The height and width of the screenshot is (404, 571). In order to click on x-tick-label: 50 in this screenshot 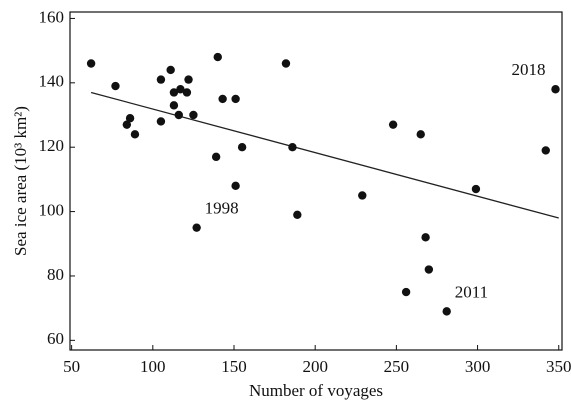, I will do `click(71, 366)`.